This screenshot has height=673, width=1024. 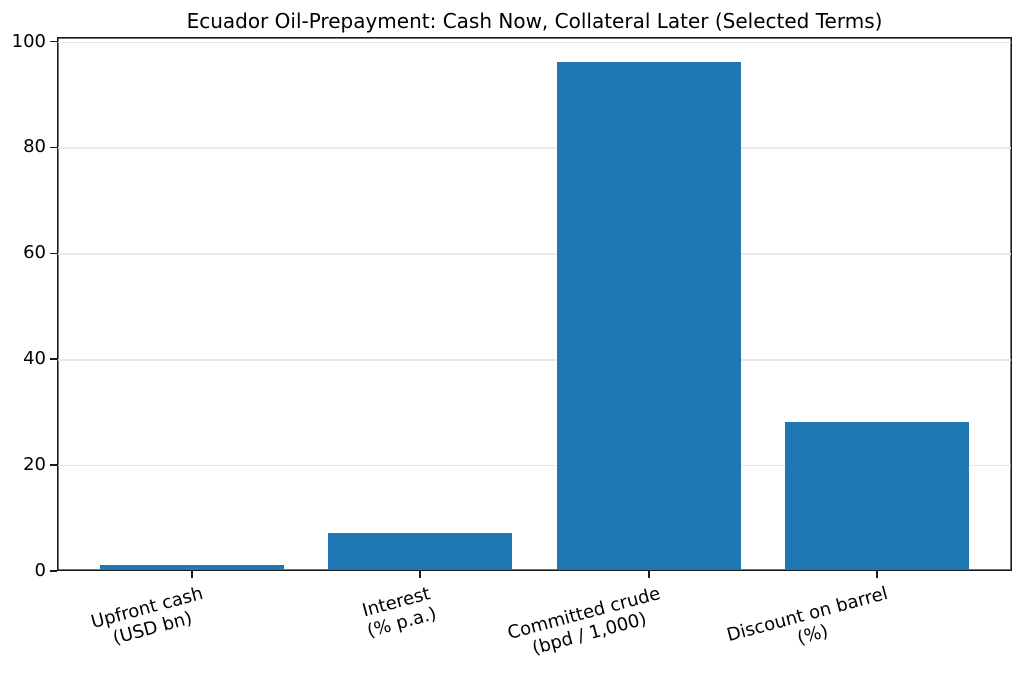 What do you see at coordinates (40, 570) in the screenshot?
I see `y-tick-label-0: 0` at bounding box center [40, 570].